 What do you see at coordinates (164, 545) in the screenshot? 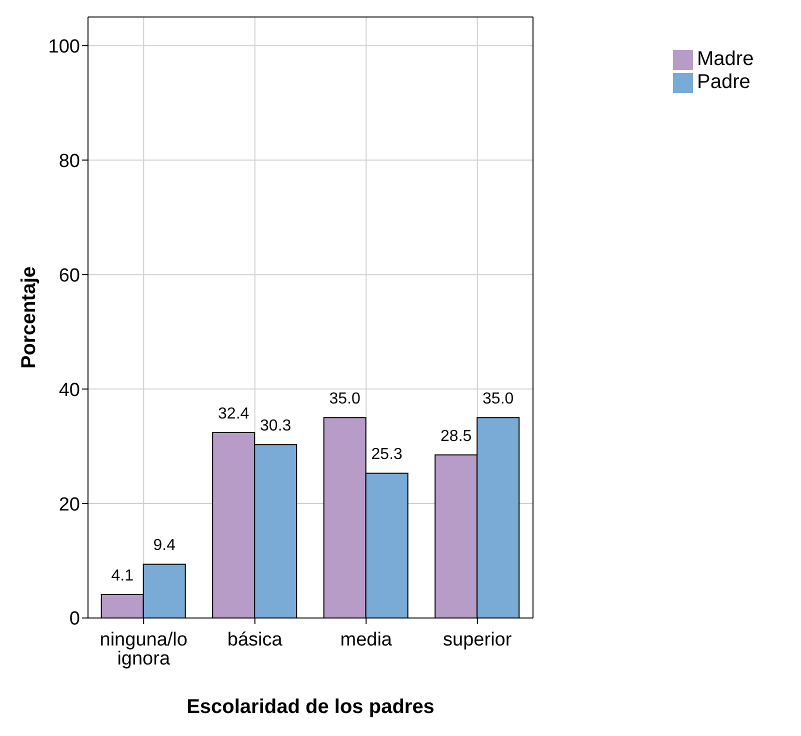
I see `data-label: 9.4` at bounding box center [164, 545].